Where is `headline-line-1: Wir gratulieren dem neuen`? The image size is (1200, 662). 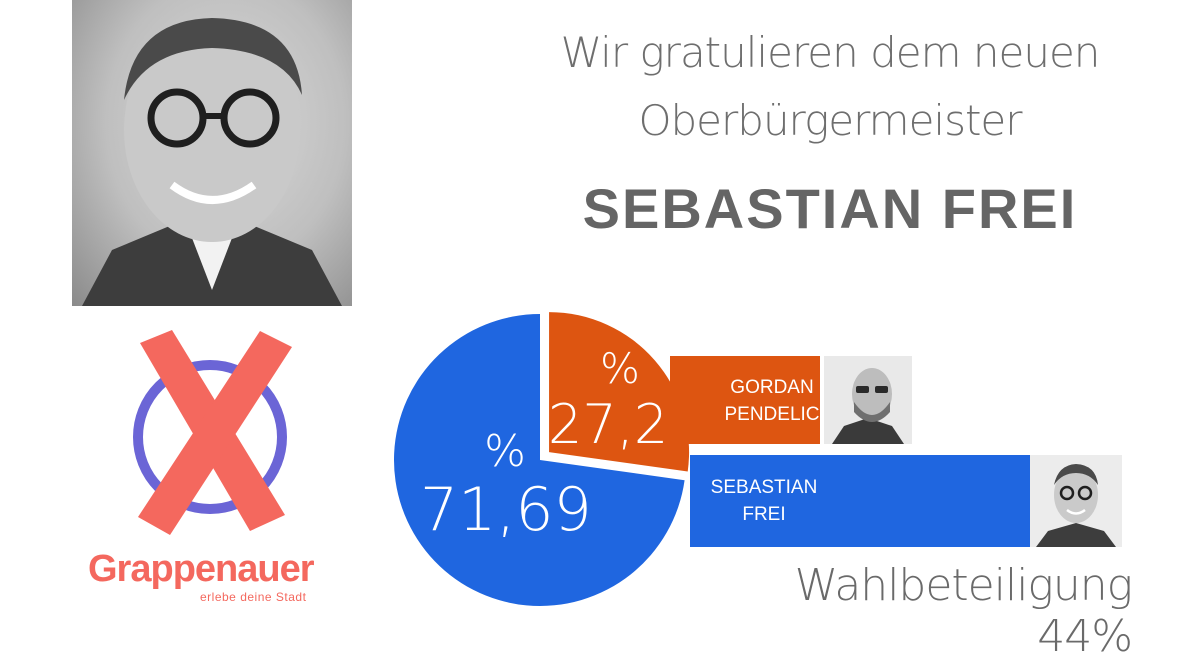 headline-line-1: Wir gratulieren dem neuen is located at coordinates (830, 52).